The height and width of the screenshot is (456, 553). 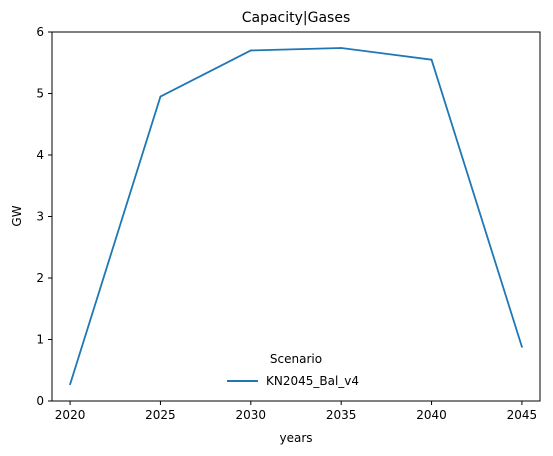 I want to click on x-tick-label: 2035, so click(x=341, y=415).